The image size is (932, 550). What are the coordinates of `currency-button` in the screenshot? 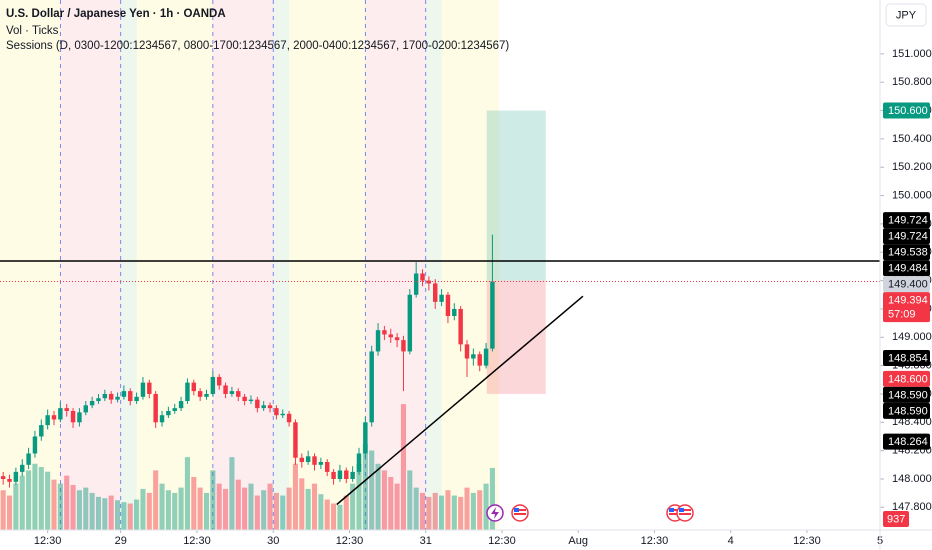 It's located at (906, 15).